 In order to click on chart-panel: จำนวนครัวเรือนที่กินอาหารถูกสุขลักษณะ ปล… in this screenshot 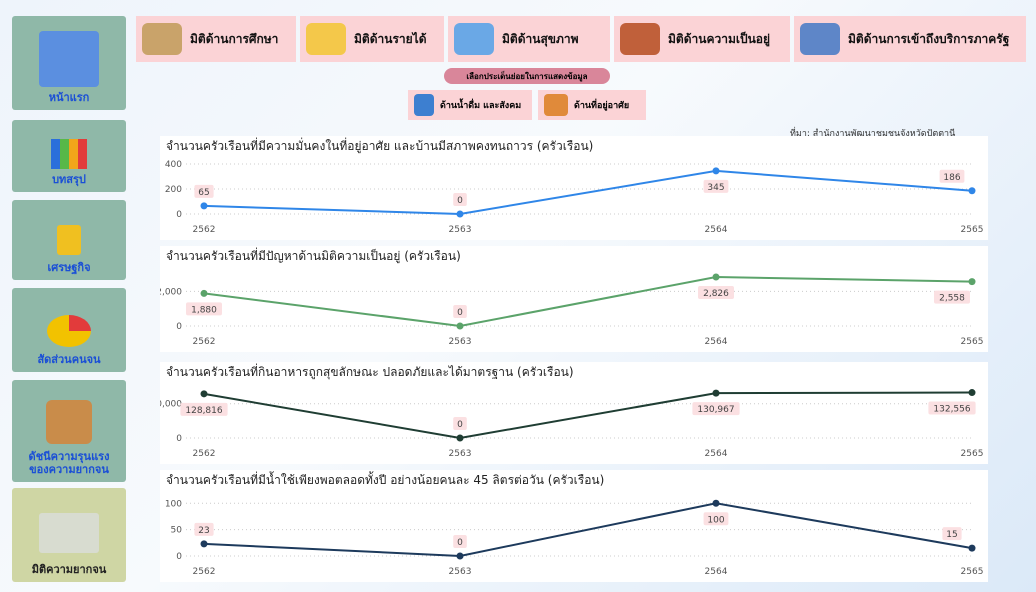, I will do `click(566, 413)`.